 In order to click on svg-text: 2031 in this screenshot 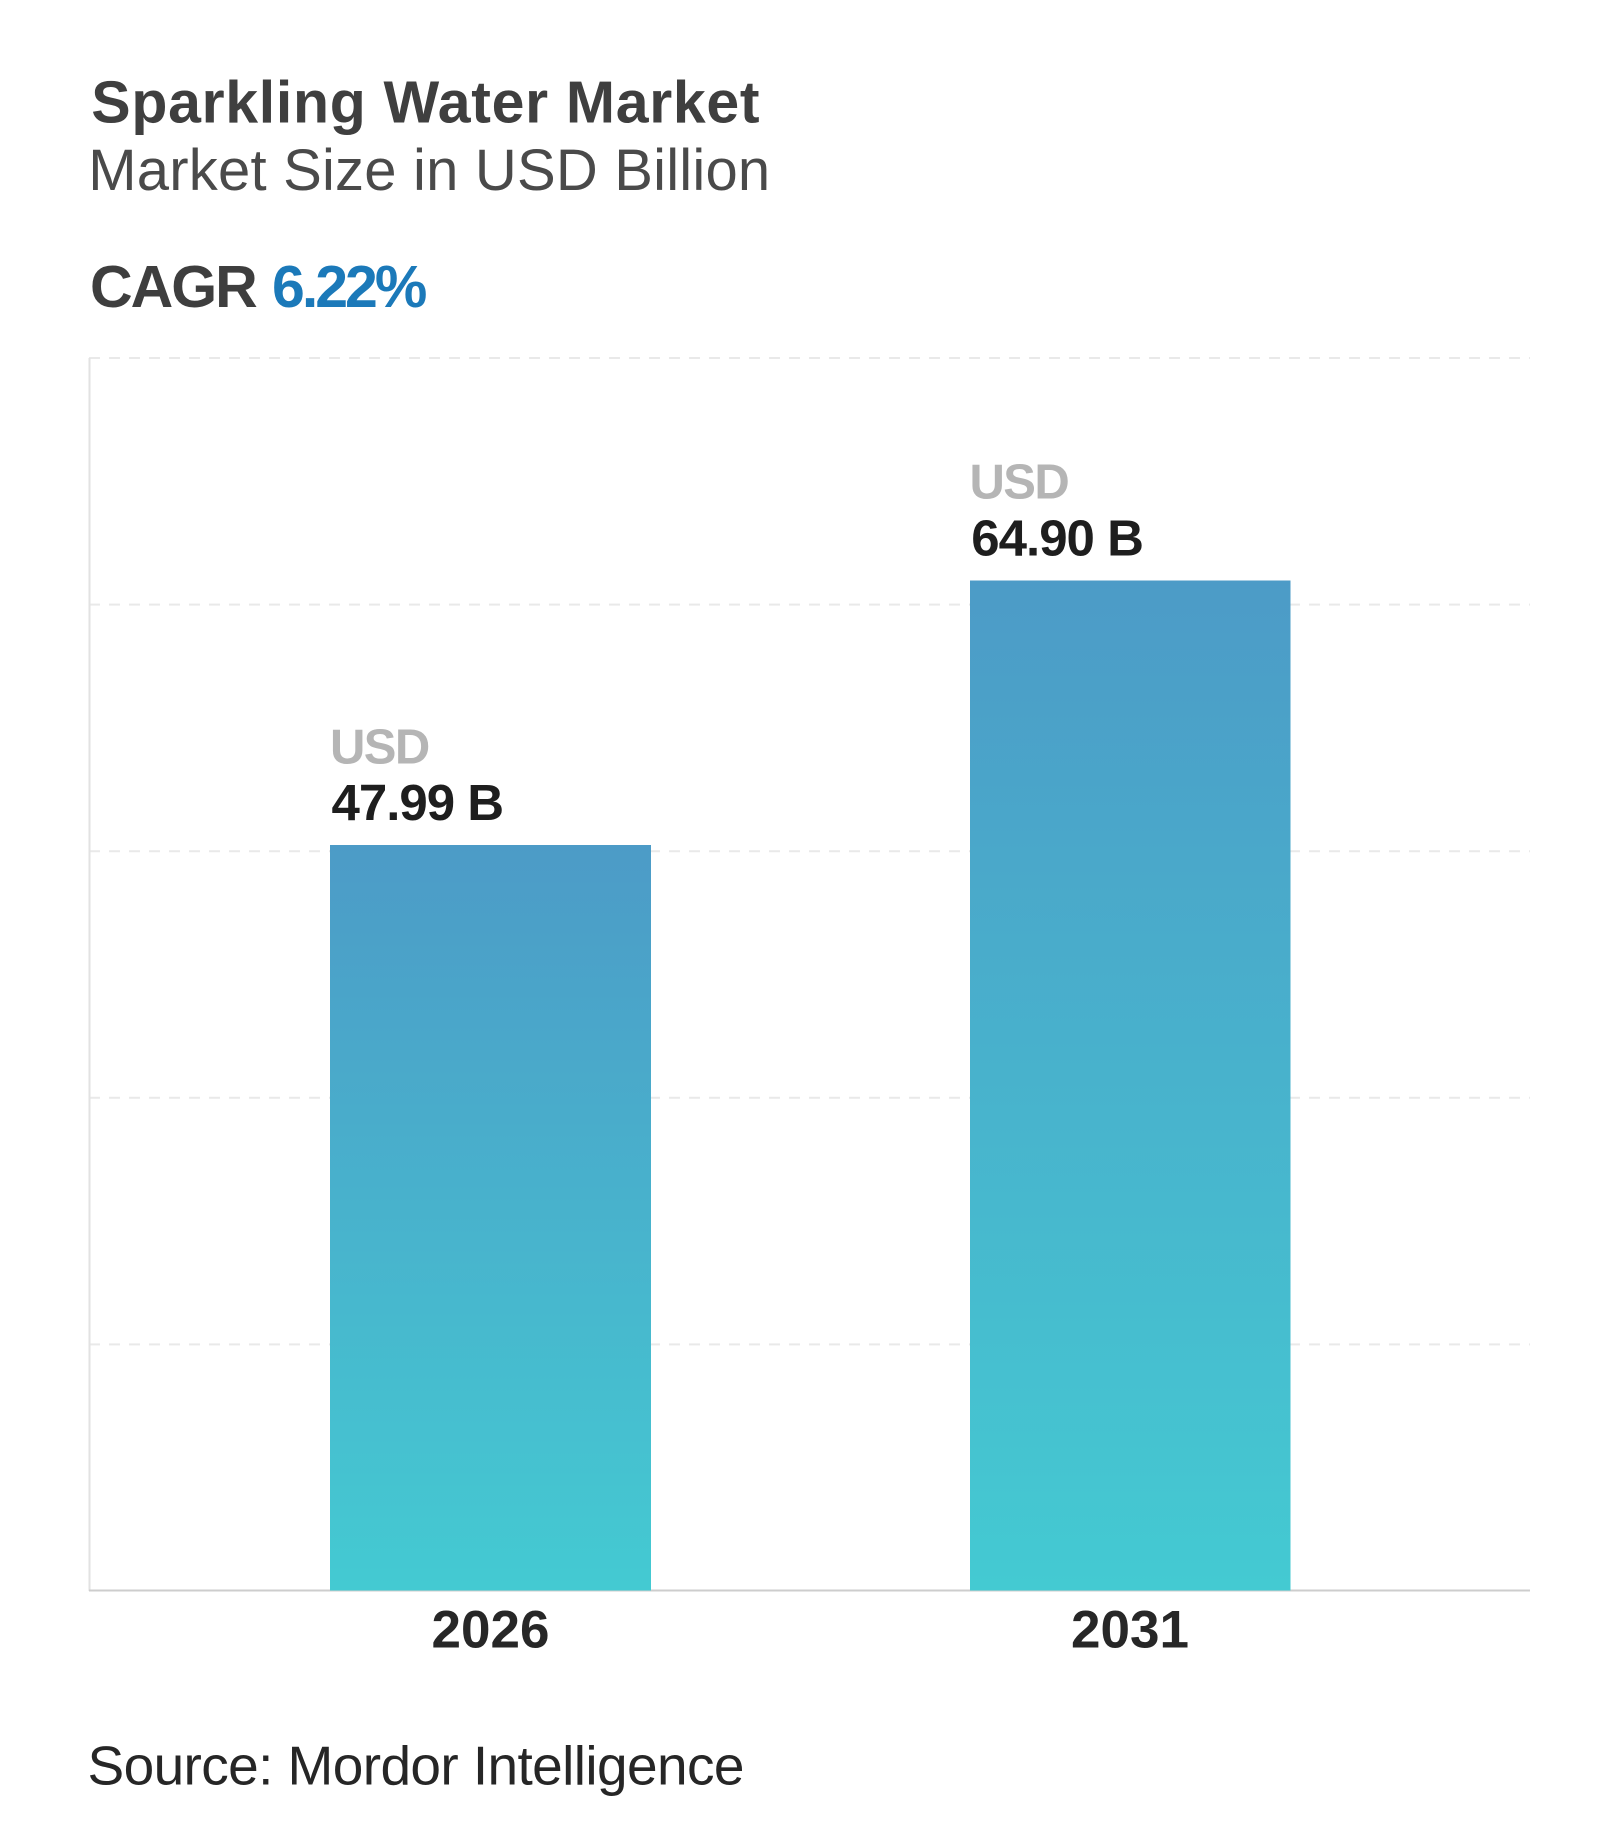, I will do `click(1130, 1629)`.